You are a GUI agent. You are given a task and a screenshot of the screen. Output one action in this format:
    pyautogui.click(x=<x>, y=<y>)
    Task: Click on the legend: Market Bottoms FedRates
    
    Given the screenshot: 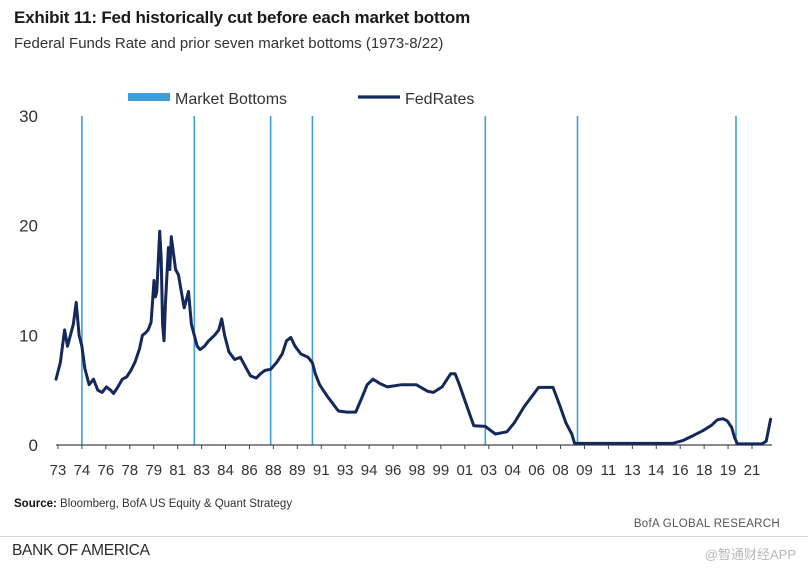 What is the action you would take?
    pyautogui.click(x=301, y=99)
    